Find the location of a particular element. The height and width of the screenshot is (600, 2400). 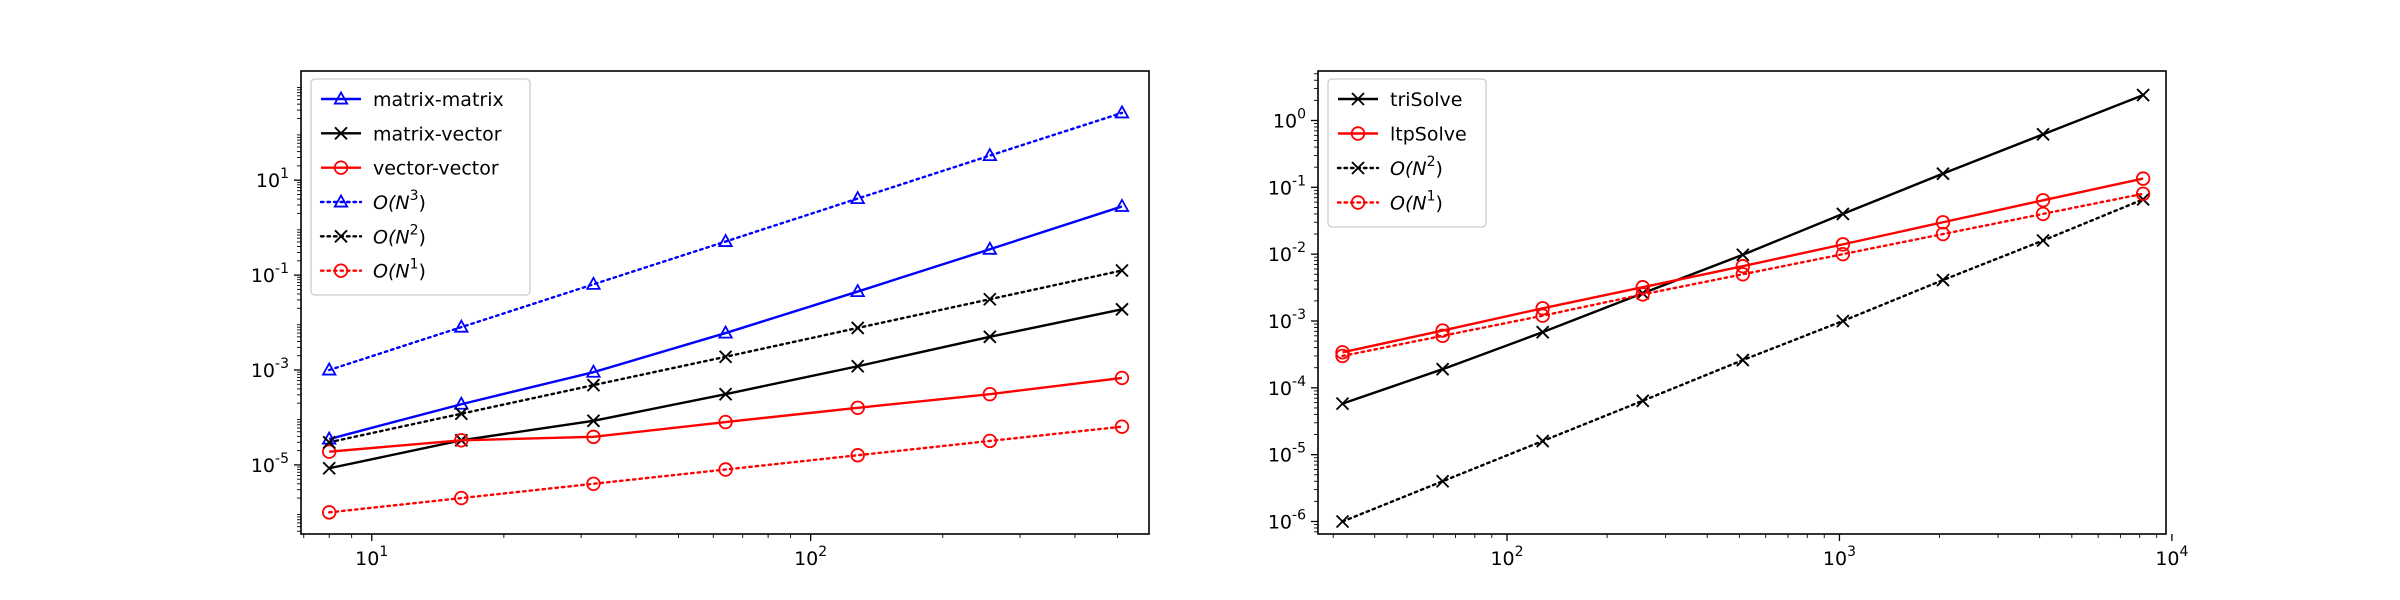

x-tick-label: 10³ is located at coordinates (1839, 557).